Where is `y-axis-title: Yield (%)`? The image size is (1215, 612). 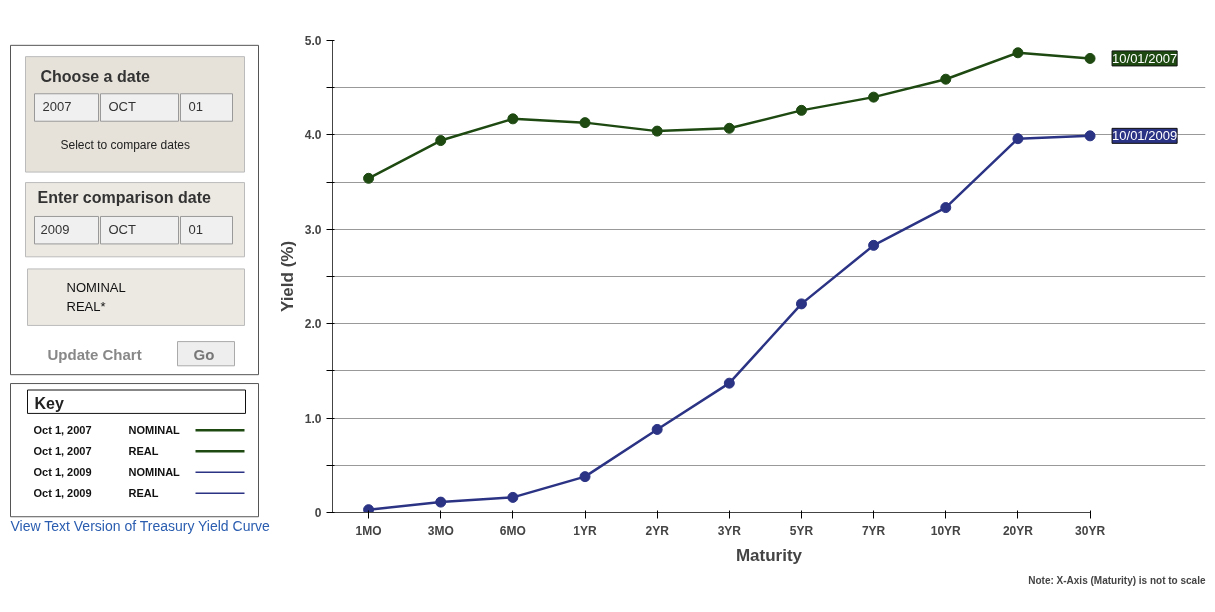
y-axis-title: Yield (%) is located at coordinates (287, 276).